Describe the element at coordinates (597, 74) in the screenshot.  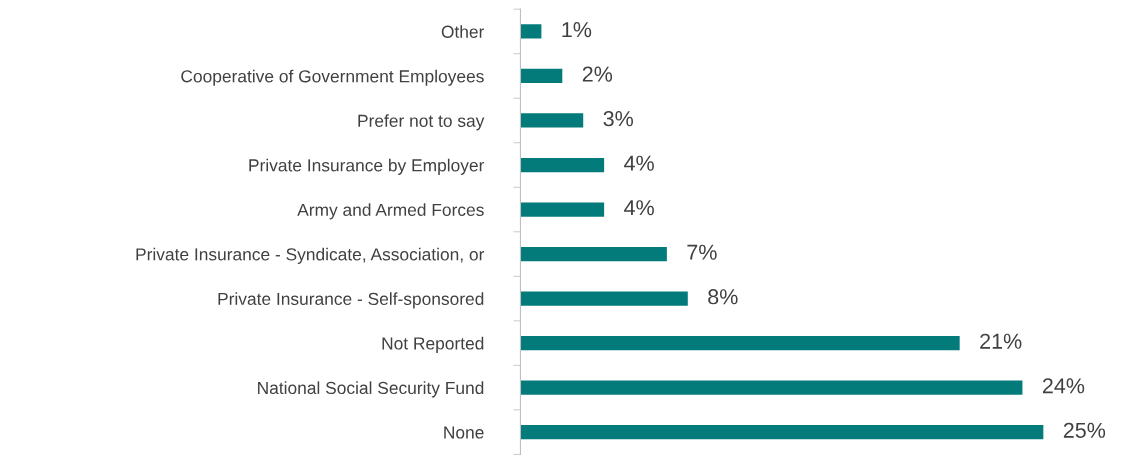
I see `data-label: 2%` at that location.